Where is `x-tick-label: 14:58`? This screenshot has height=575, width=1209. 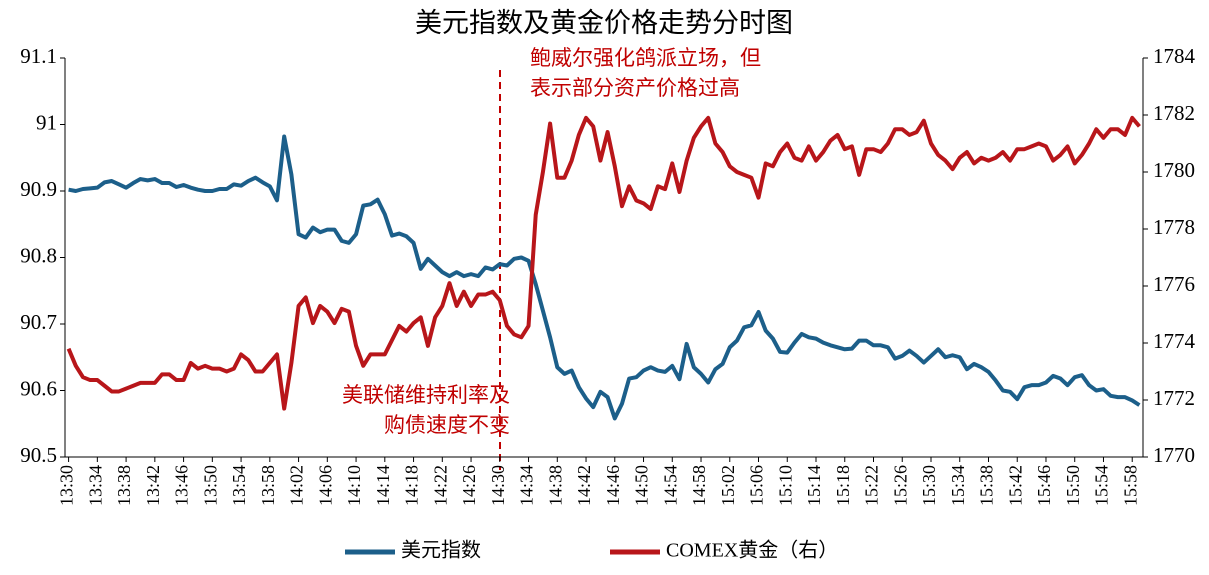 x-tick-label: 14:58 is located at coordinates (699, 485).